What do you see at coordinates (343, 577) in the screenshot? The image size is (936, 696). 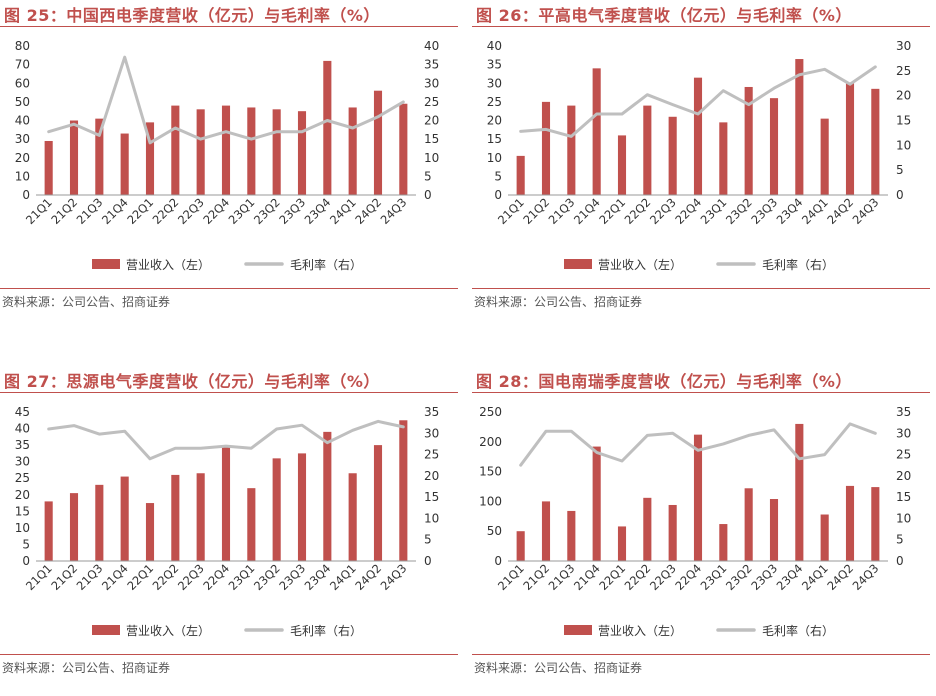 I see `x-tick-label: 24Q1` at bounding box center [343, 577].